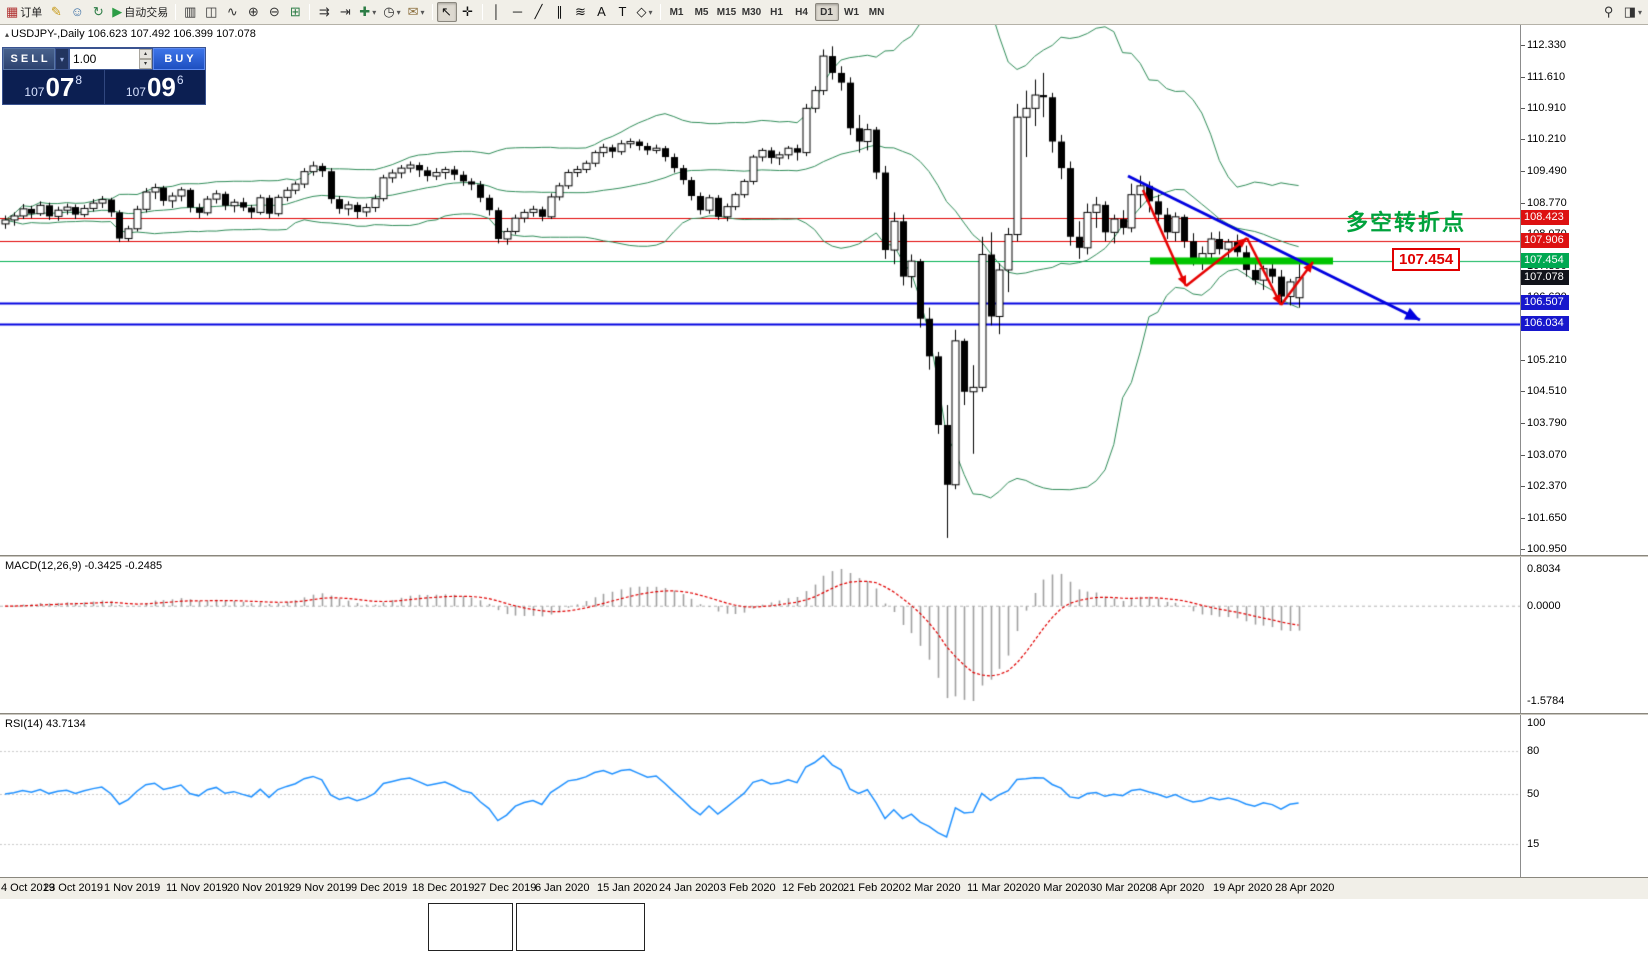 Image resolution: width=1648 pixels, height=955 pixels. Describe the element at coordinates (53, 87) in the screenshot. I see `sell-price: 107 07 8` at that location.